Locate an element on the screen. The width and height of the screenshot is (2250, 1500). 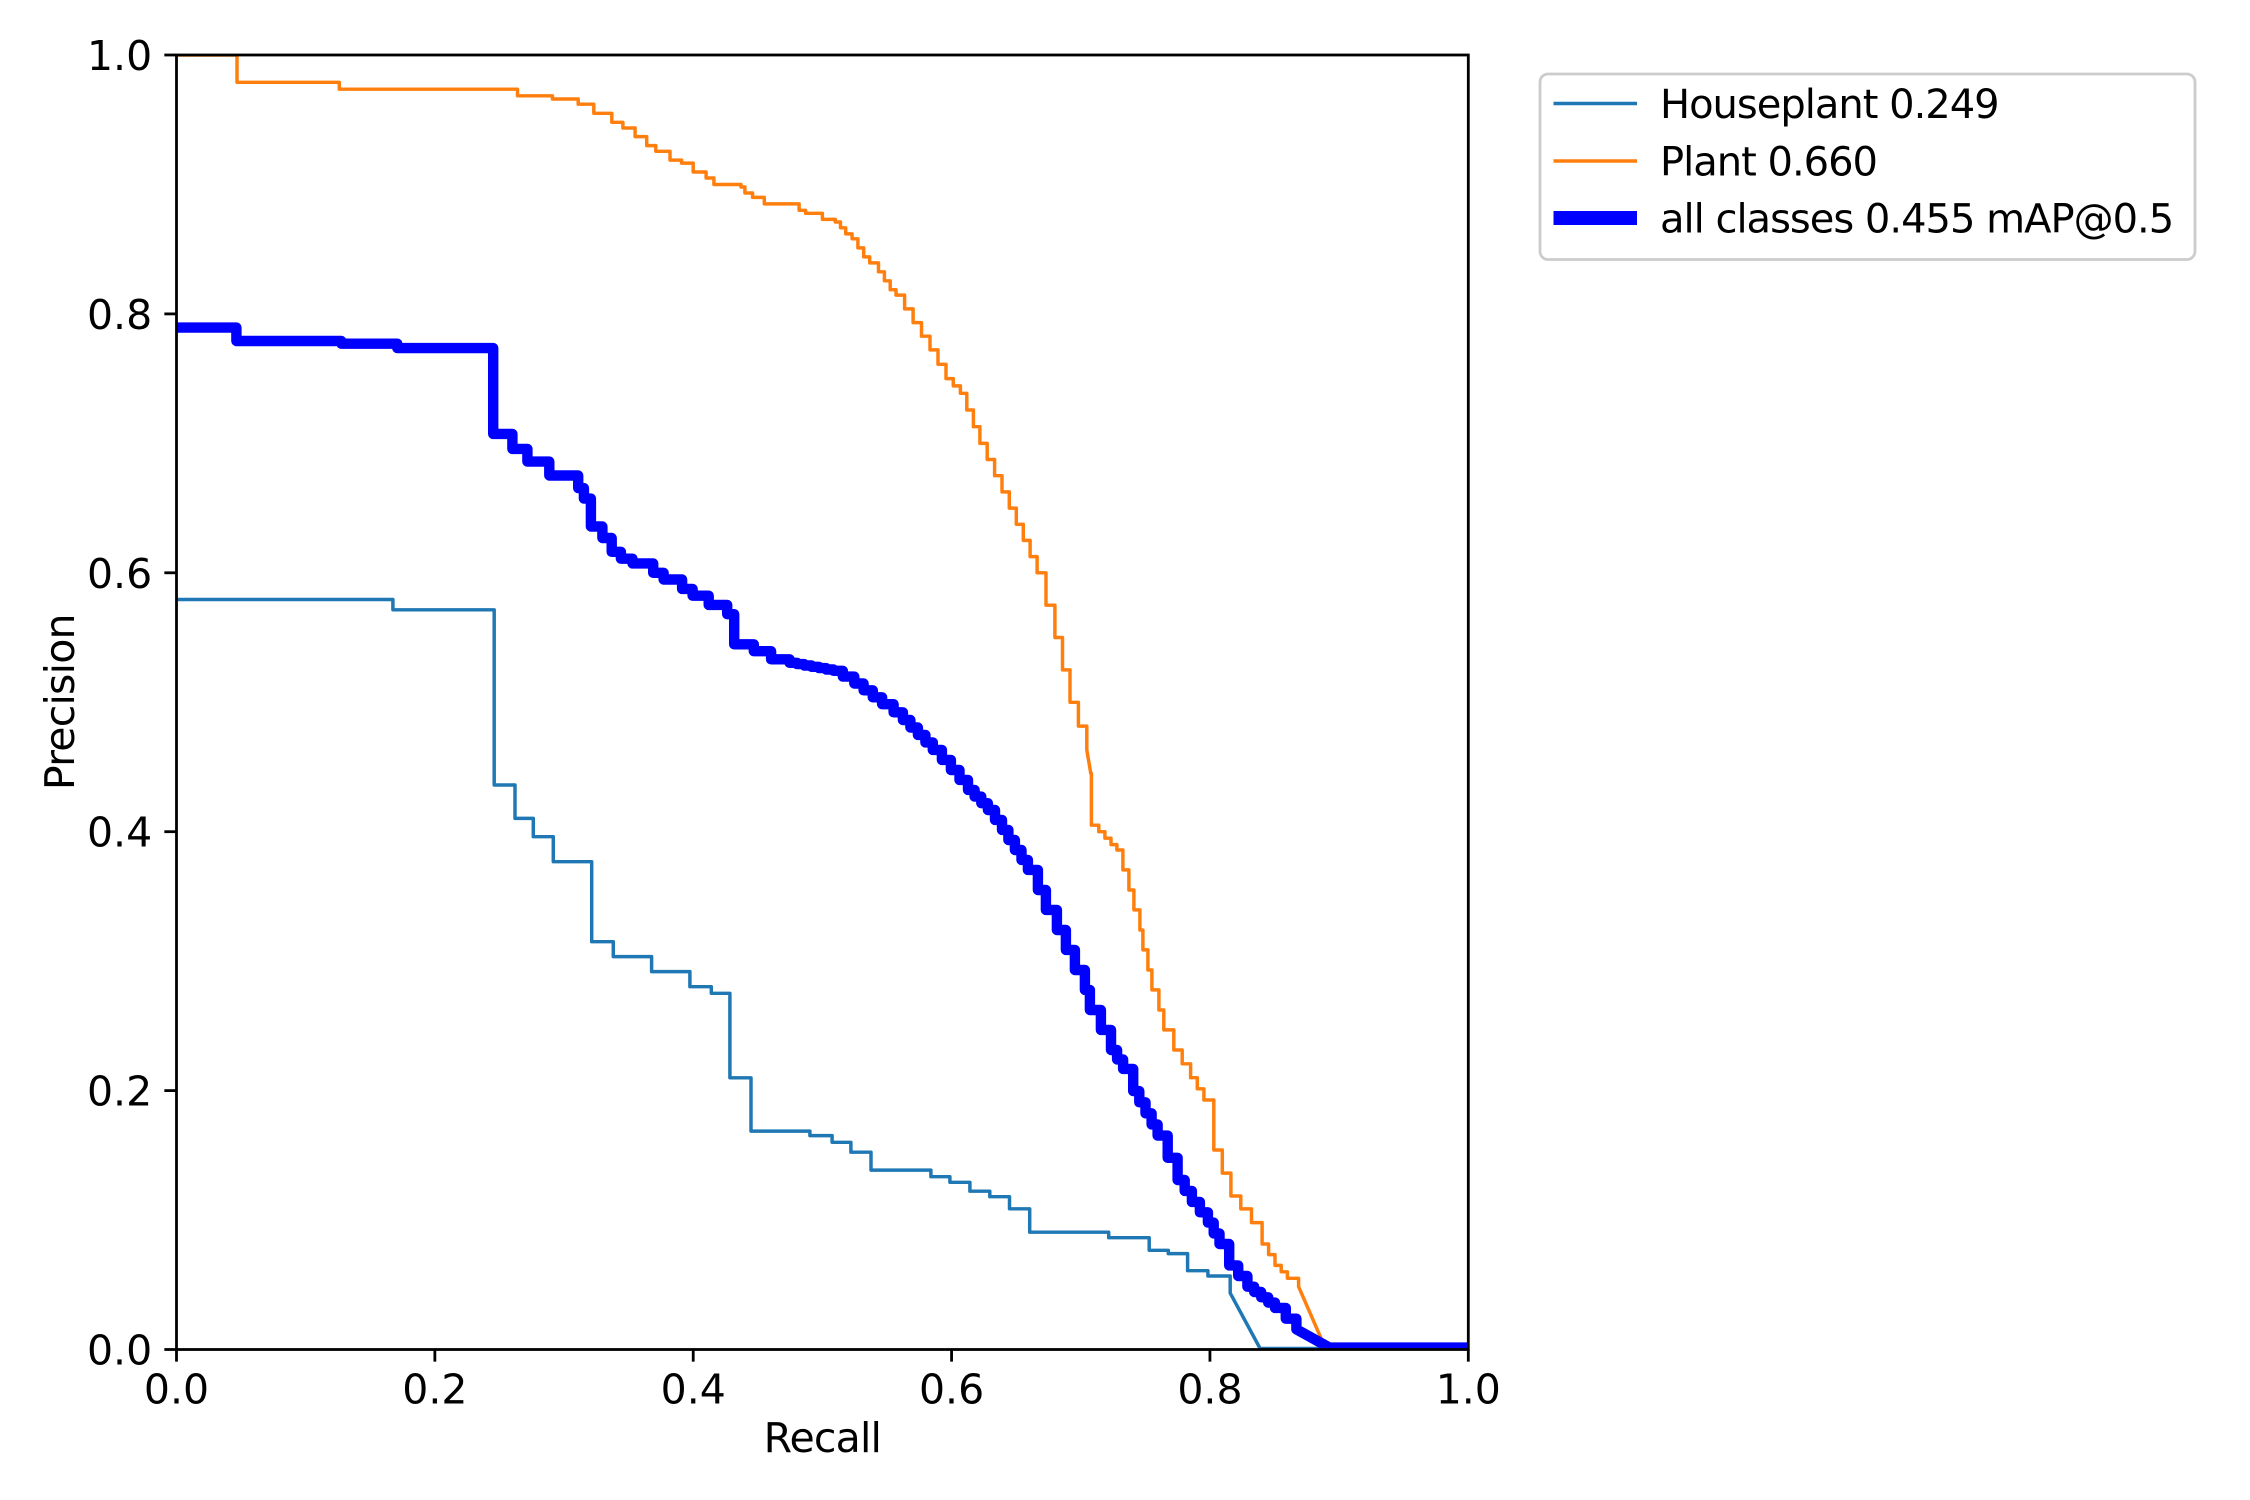
x-axis-ticks: 0.0 0.2 0.4 0.6 0.8 1.0 is located at coordinates (822, 1381).